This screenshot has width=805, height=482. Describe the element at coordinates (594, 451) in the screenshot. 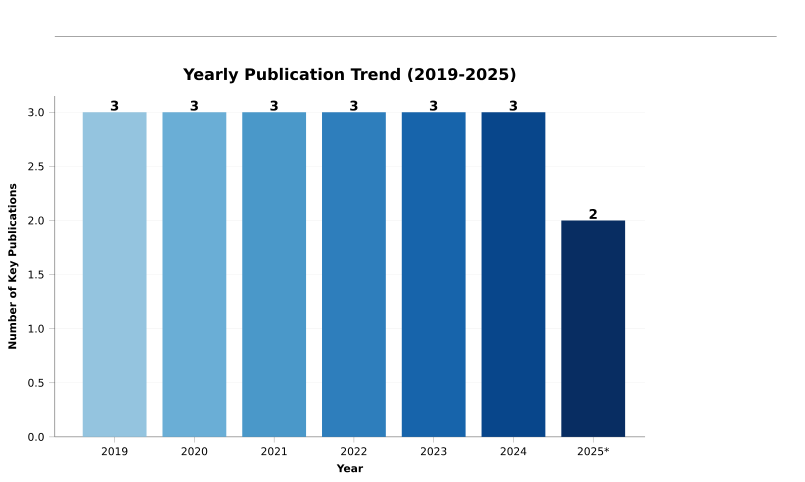

I see `x-tick-label: 2025*` at that location.